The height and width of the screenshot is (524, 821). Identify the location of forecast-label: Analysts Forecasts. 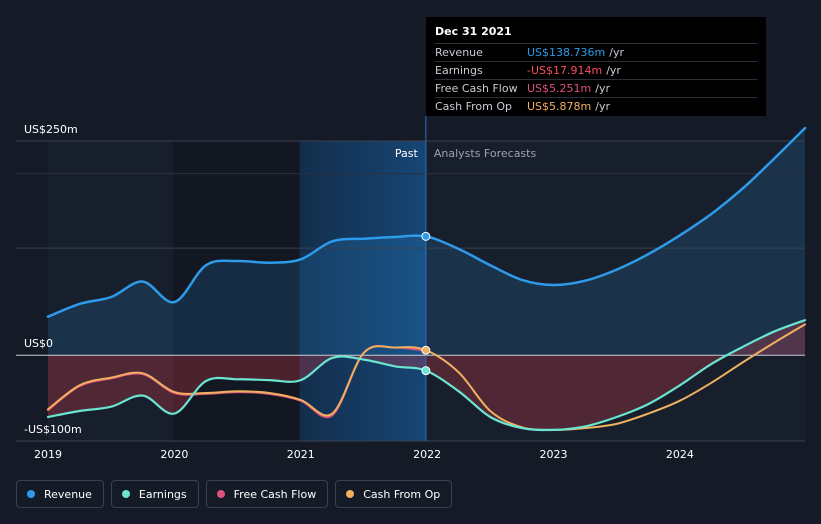
(485, 153).